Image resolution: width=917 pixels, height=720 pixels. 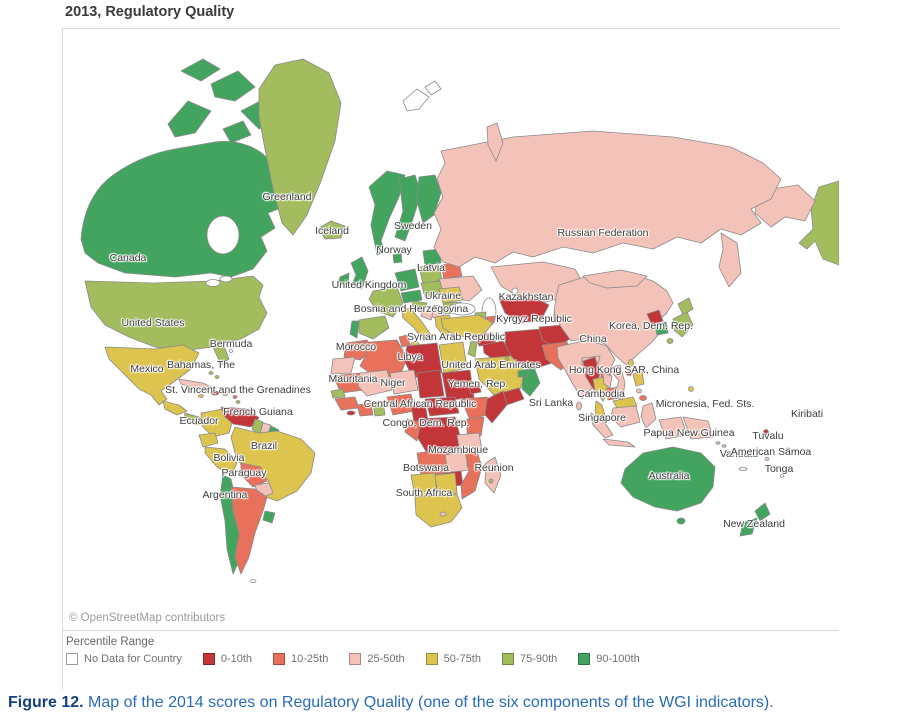 What do you see at coordinates (602, 418) in the screenshot?
I see `country-label: Singapore` at bounding box center [602, 418].